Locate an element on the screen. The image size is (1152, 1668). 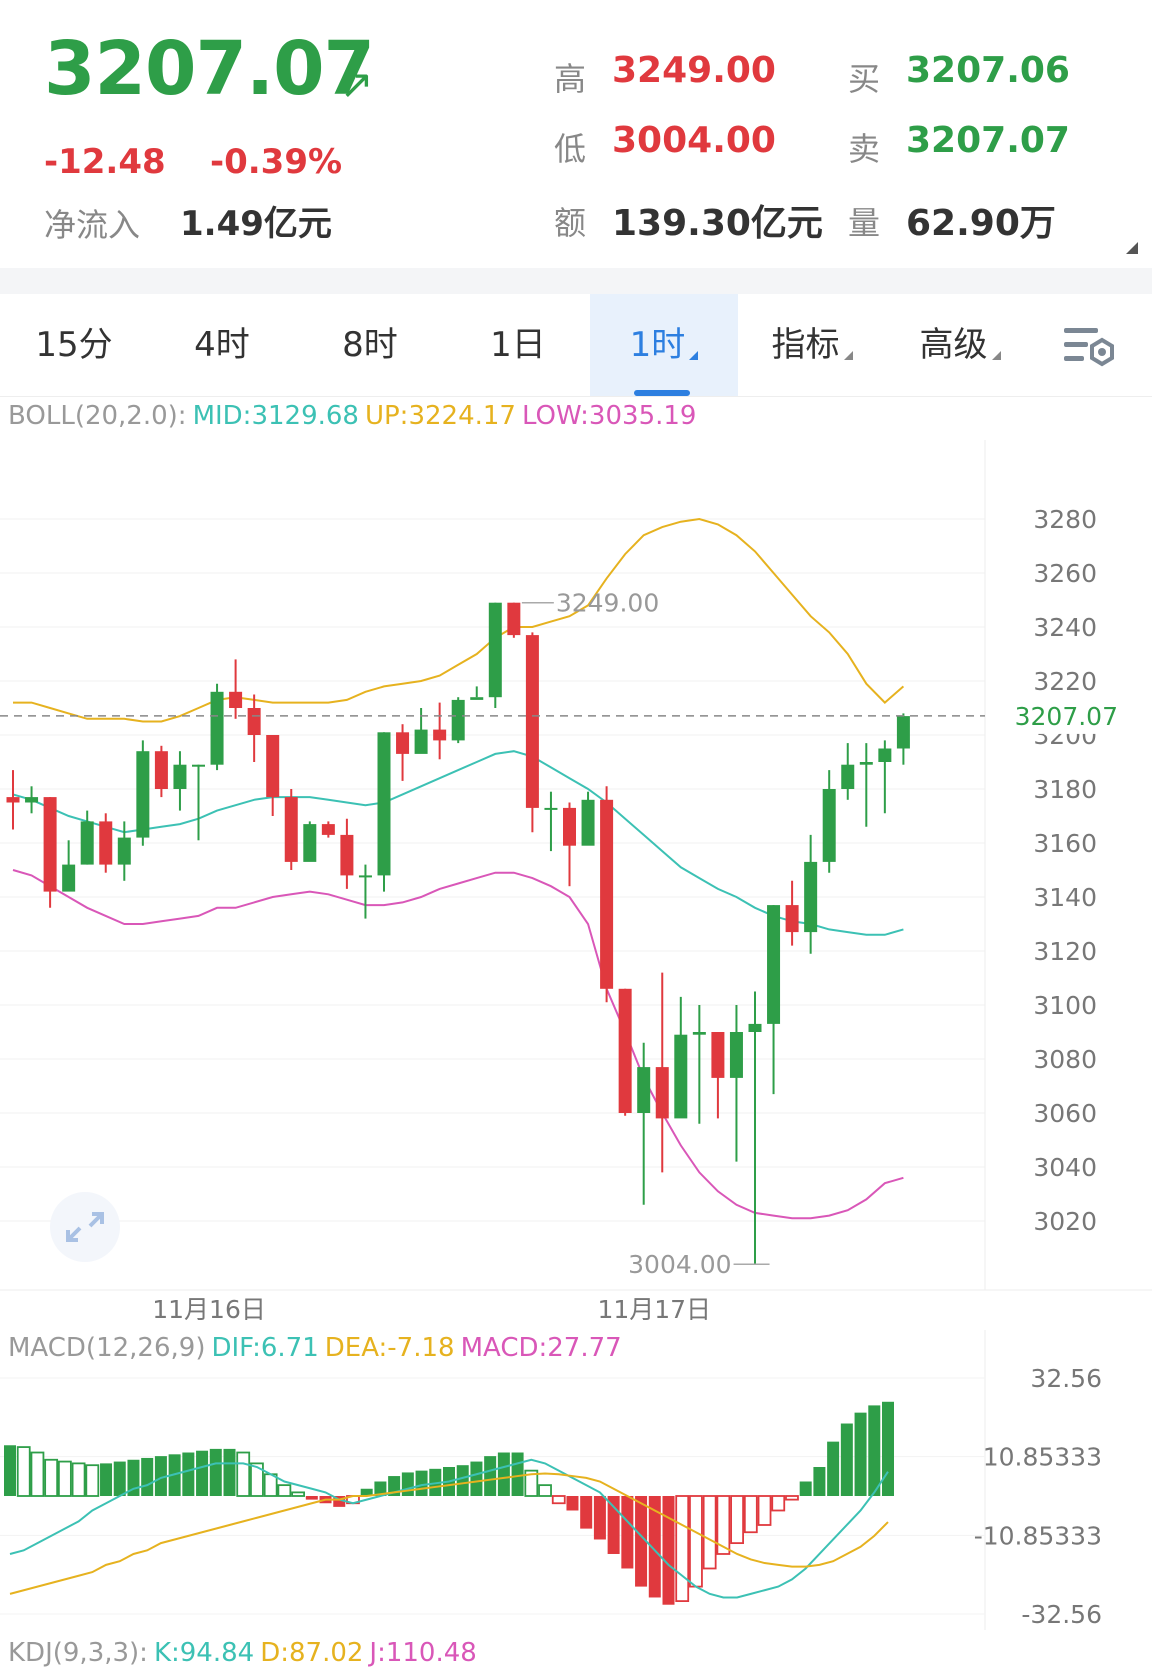
tab-indicators: 指标 is located at coordinates (812, 345).